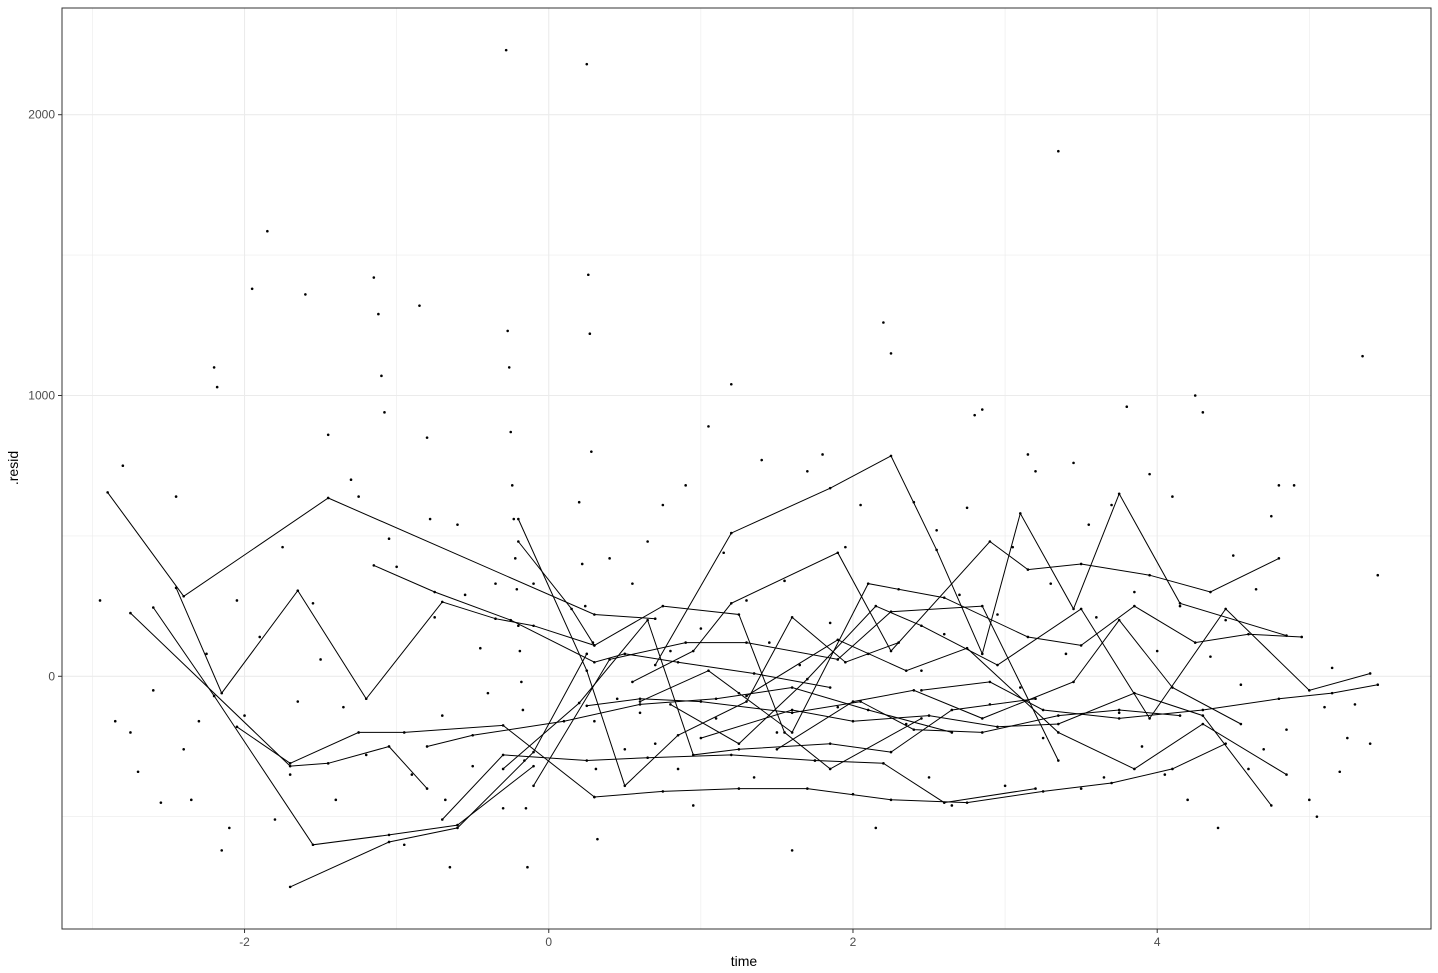 The width and height of the screenshot is (1438, 973). I want to click on x-axis-title: time, so click(744, 961).